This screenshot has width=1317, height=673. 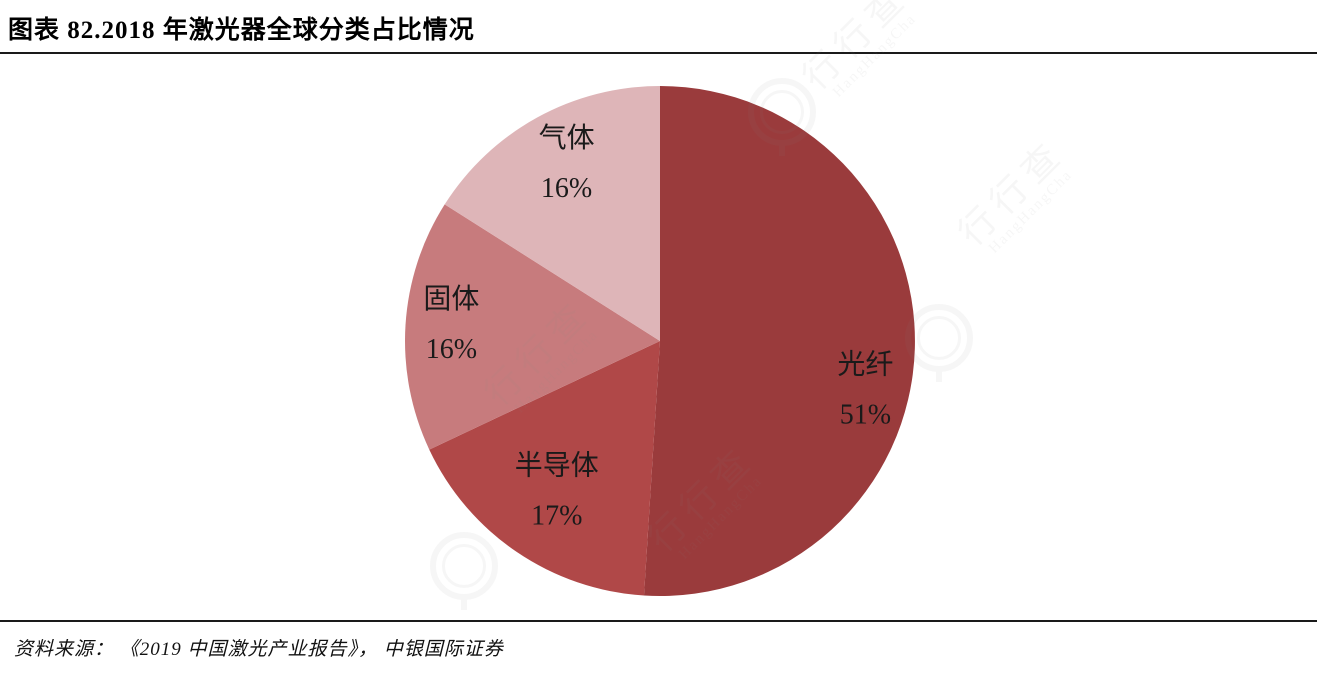 I want to click on slice-value-半导体: 17%, so click(x=556, y=515).